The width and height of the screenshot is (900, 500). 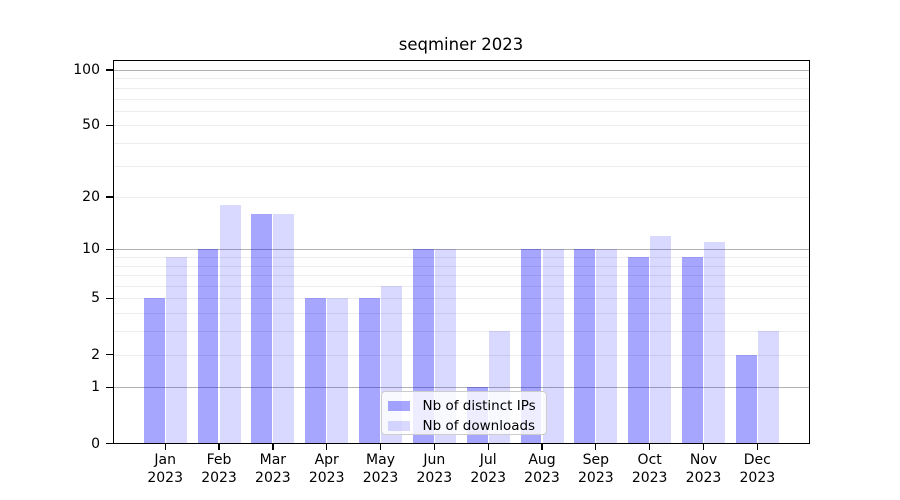 I want to click on bar-nb-of-distinct-ips-feb, so click(x=208, y=346).